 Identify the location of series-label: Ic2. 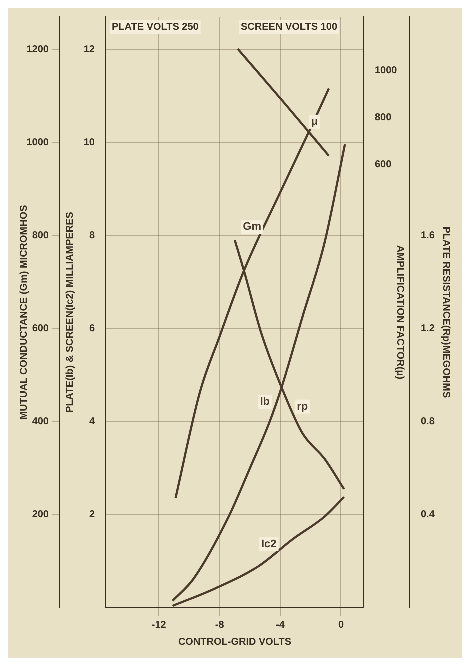
(269, 544).